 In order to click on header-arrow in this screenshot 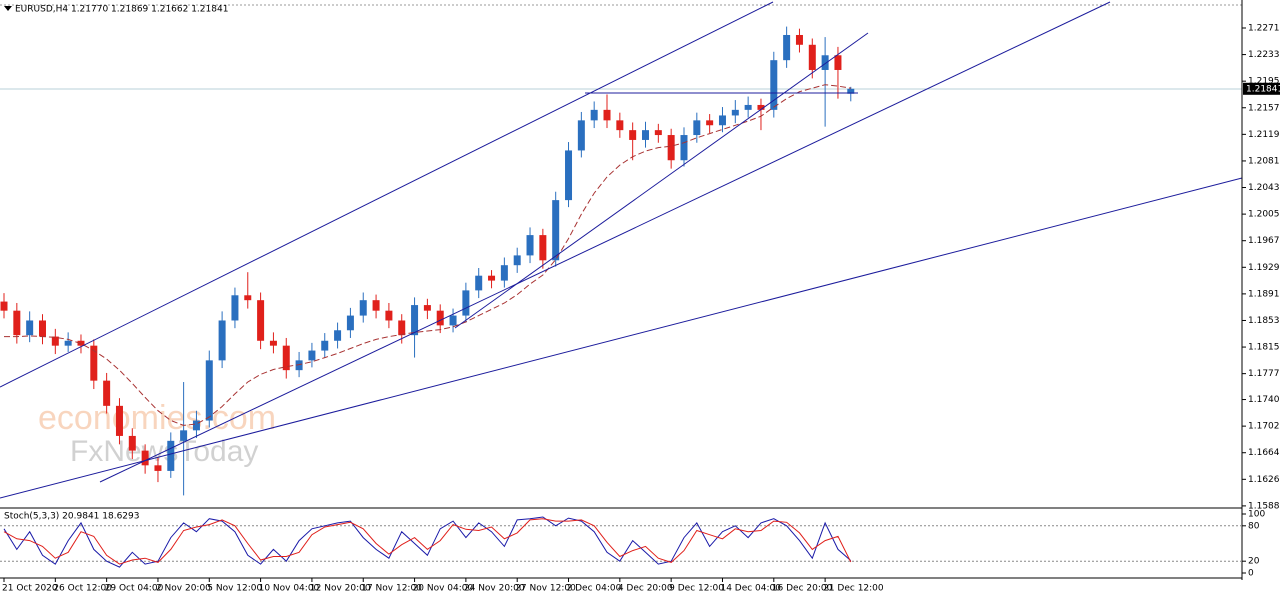, I will do `click(8, 8)`.